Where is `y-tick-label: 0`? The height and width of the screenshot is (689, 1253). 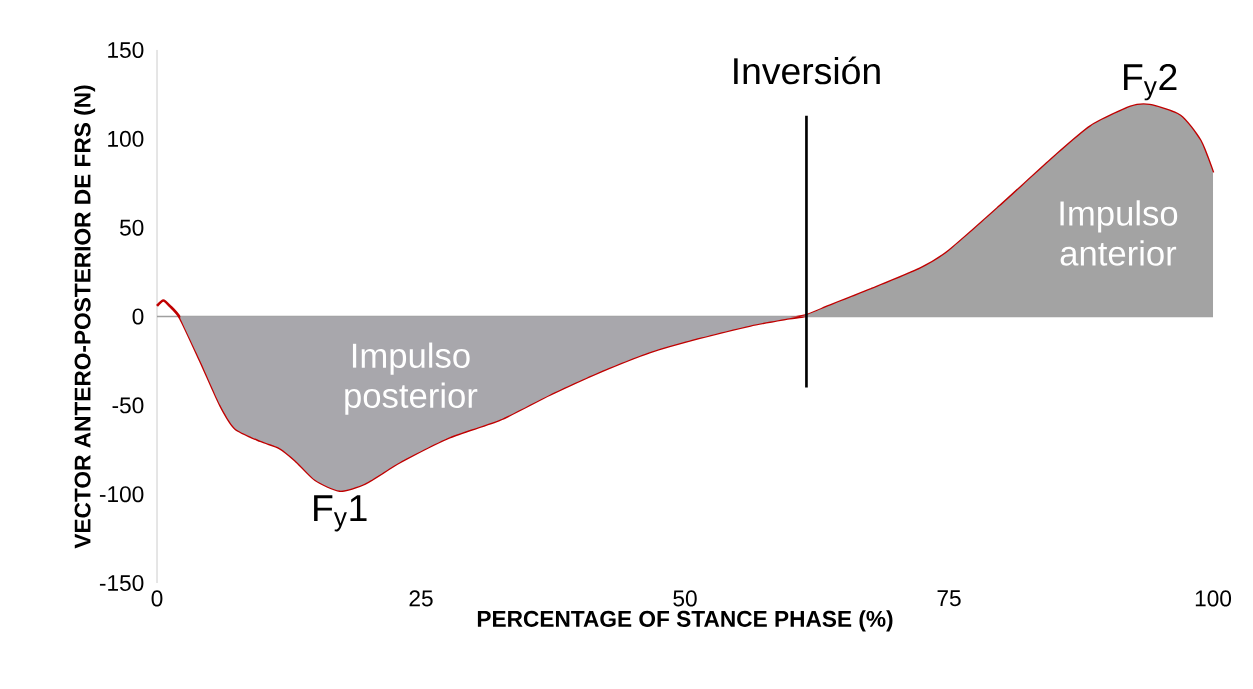 y-tick-label: 0 is located at coordinates (138, 316).